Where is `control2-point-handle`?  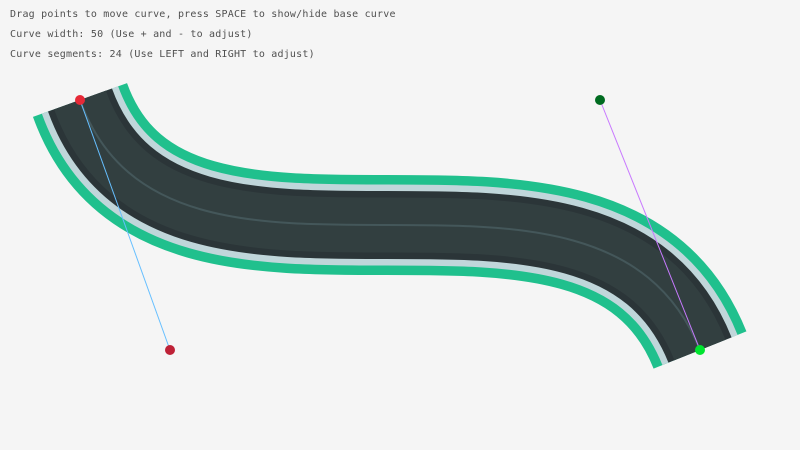 control2-point-handle is located at coordinates (600, 100).